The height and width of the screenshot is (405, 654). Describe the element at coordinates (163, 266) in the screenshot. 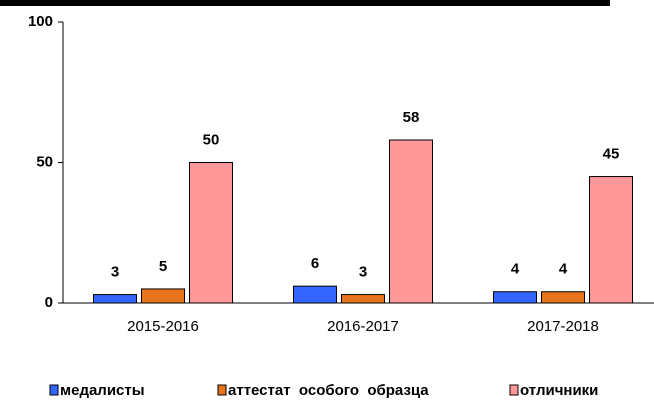

I see `data-label: 5` at that location.